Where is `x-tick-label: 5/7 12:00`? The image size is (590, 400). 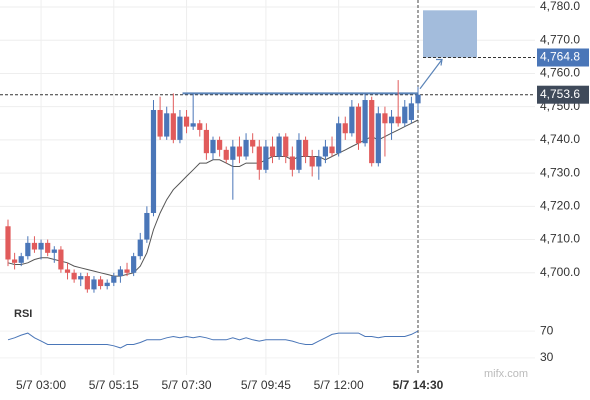
x-tick-label: 5/7 12:00 is located at coordinates (339, 385).